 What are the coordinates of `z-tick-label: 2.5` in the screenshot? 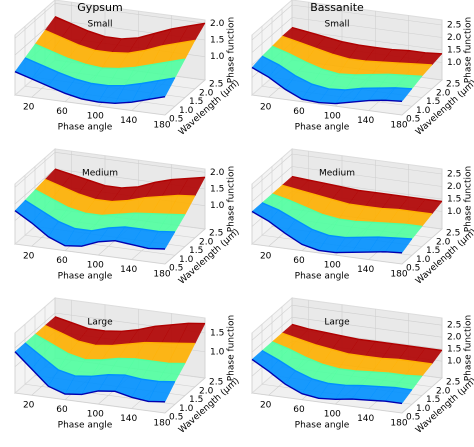 It's located at (454, 326).